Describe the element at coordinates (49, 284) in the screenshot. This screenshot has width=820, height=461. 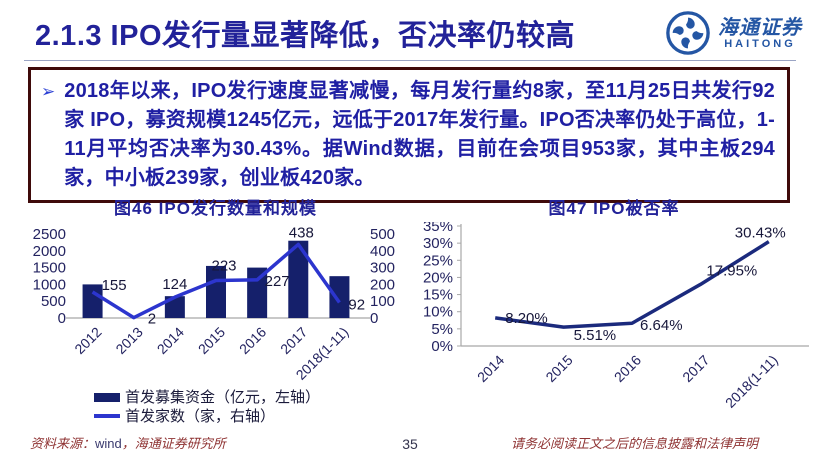
I see `left-axis-tick: 1000` at that location.